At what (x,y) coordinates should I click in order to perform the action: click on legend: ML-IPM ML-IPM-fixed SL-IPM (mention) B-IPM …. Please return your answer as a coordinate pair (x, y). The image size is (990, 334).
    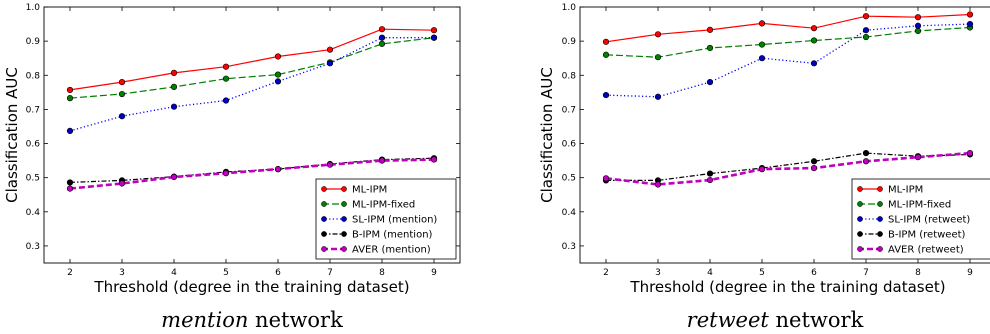
    Looking at the image, I should click on (386, 219).